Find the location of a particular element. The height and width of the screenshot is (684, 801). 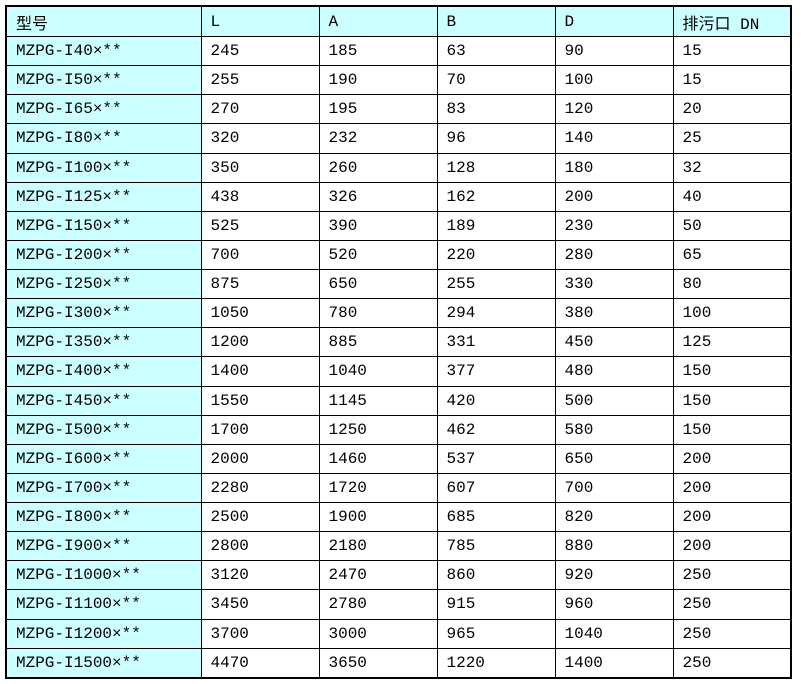

table-row: MZPG-I150×** 525 390 189 230 50 is located at coordinates (398, 225).